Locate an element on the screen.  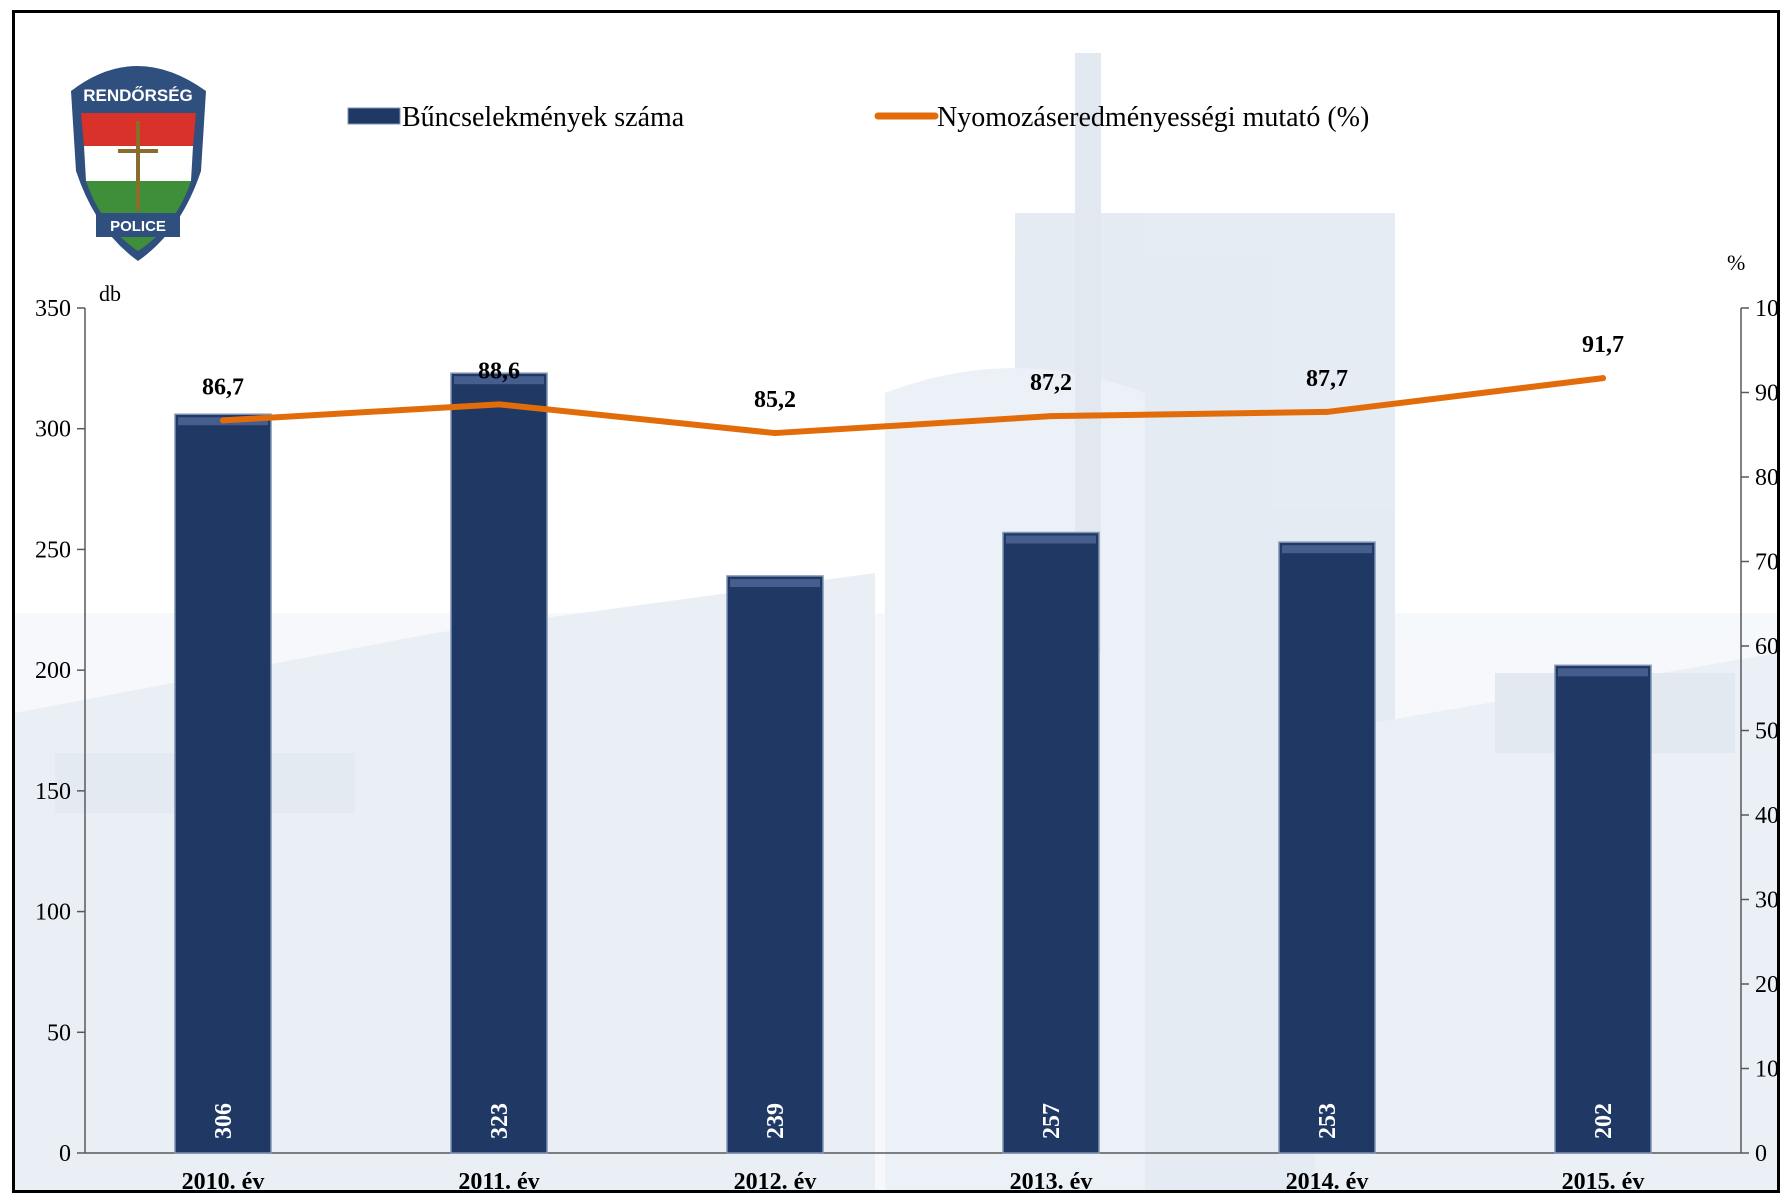
x-axis-category-label: 2012. év is located at coordinates (775, 1179).